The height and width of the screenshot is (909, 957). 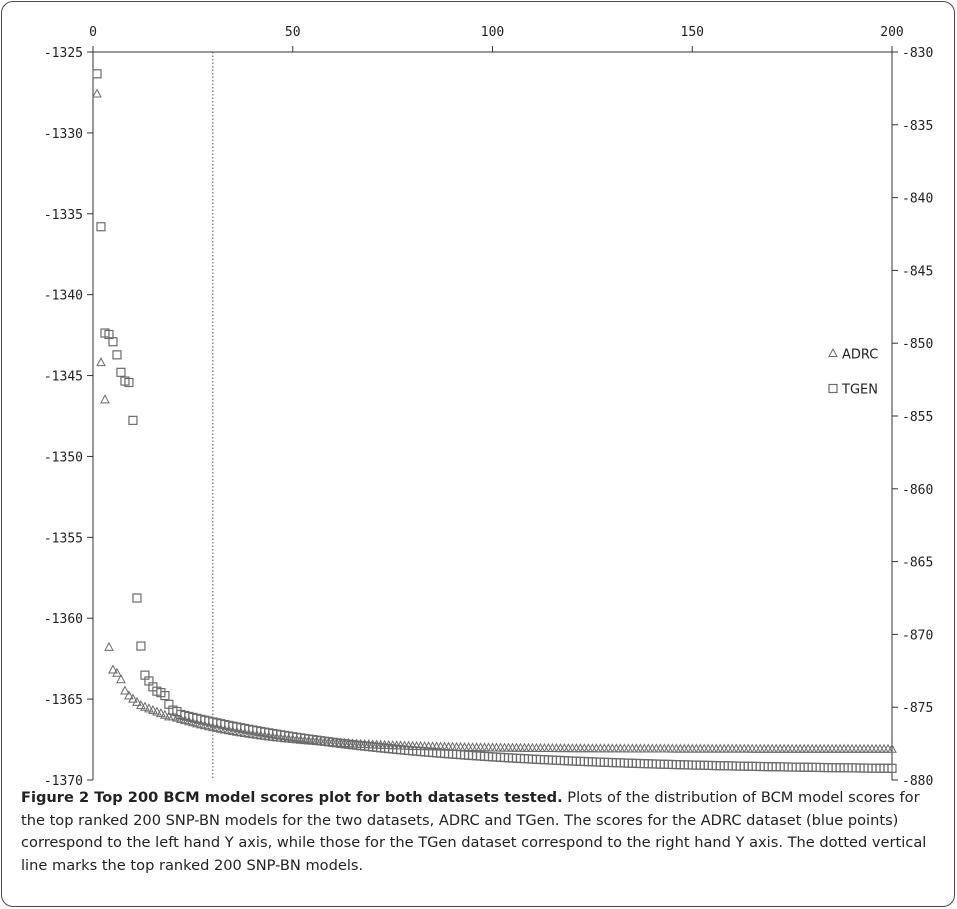 I want to click on legend-label-adrc: ADRC, so click(x=860, y=355).